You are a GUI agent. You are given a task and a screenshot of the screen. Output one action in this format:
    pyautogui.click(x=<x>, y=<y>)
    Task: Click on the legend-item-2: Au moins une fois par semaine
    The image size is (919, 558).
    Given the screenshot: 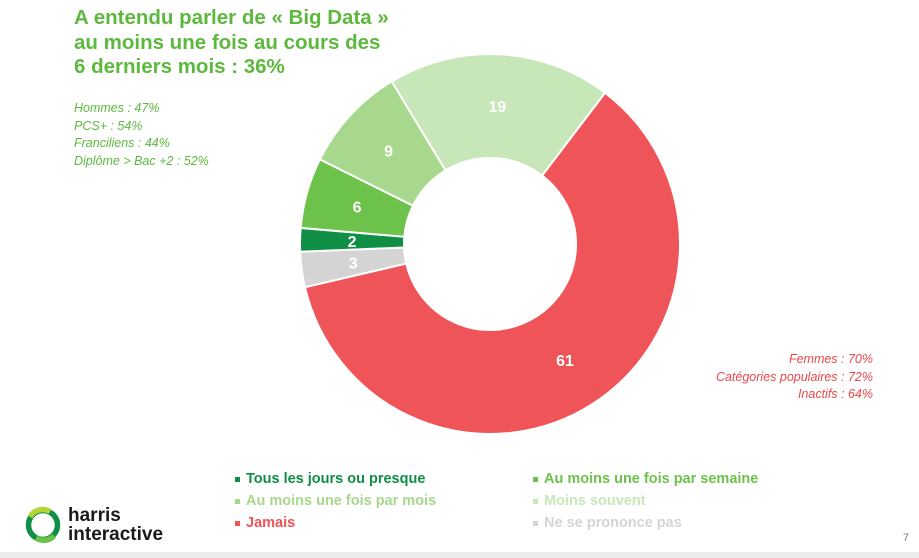 What is the action you would take?
    pyautogui.click(x=683, y=479)
    